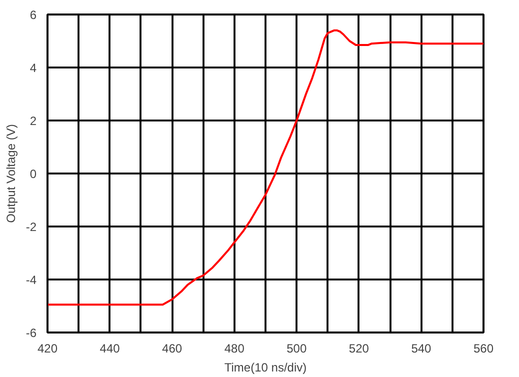 This screenshot has height=377, width=519. Describe the element at coordinates (33, 68) in the screenshot. I see `y-tick-label: 4` at that location.